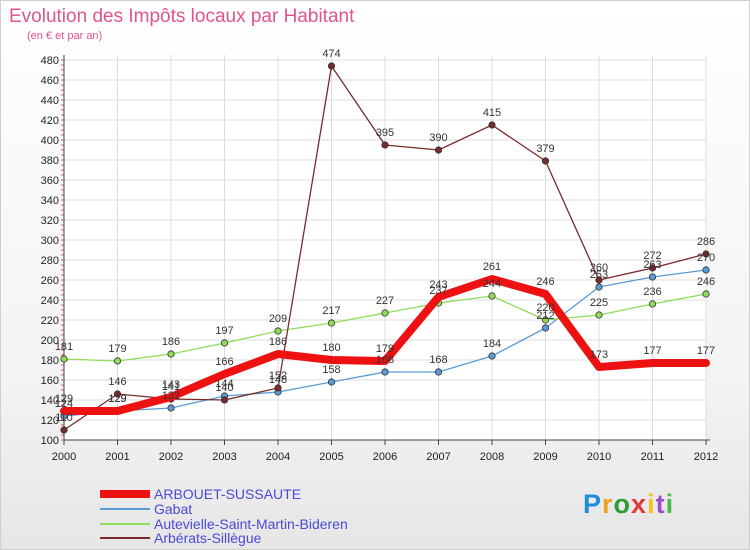 The image size is (750, 550). I want to click on data-label: 395, so click(385, 133).